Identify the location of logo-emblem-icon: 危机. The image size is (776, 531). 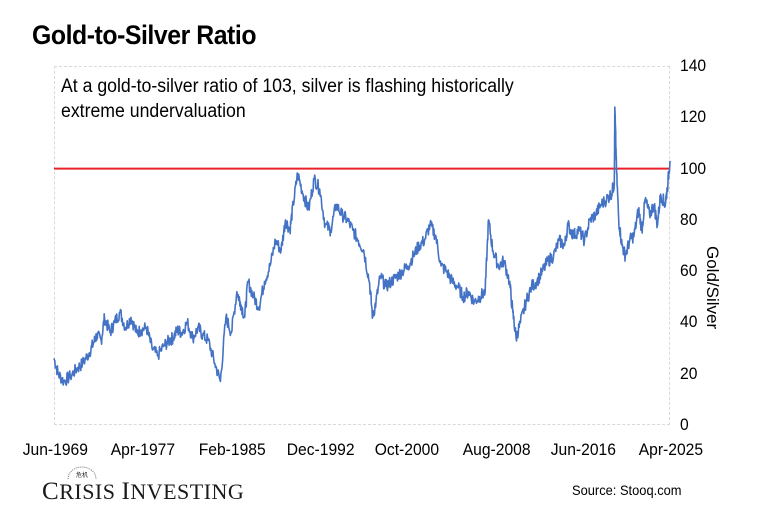
(82, 473).